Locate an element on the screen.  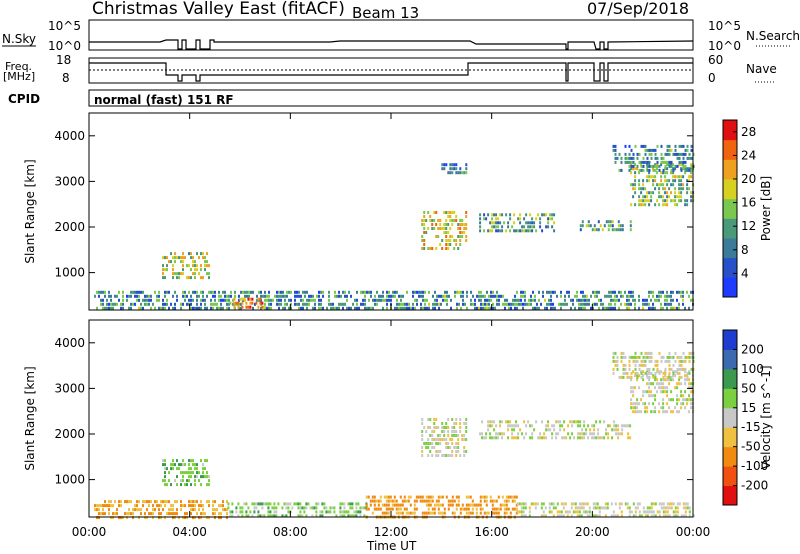
freq-trace is located at coordinates (391, 72).